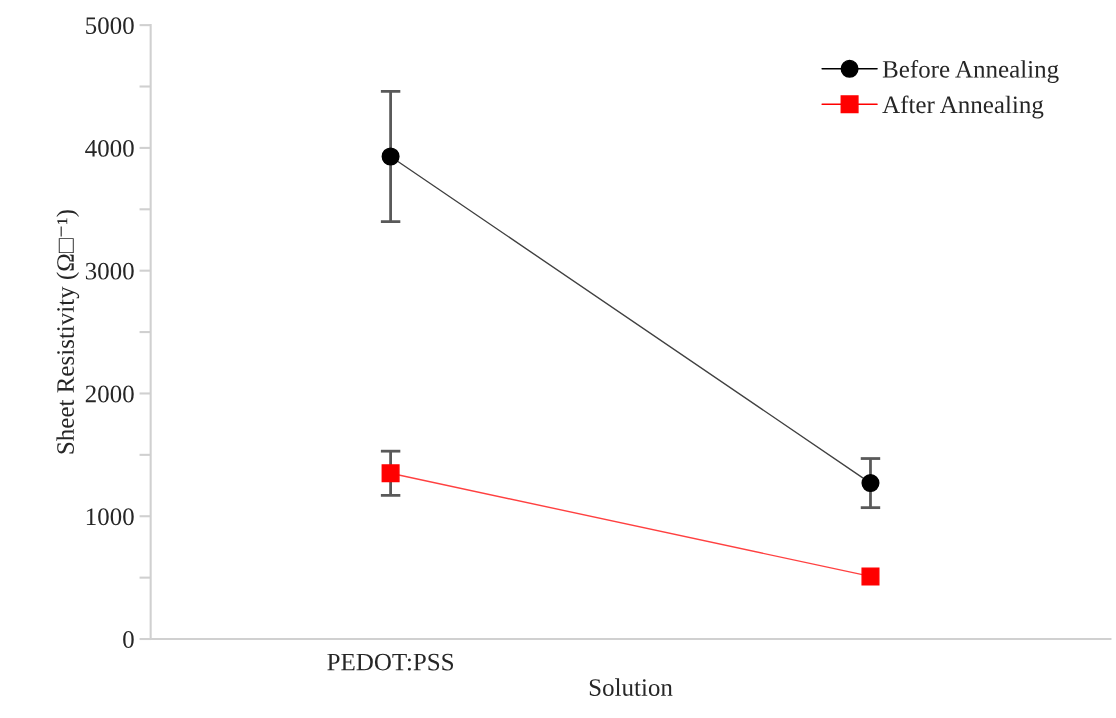 The width and height of the screenshot is (1116, 718). I want to click on legend-label: Before Annealing, so click(970, 71).